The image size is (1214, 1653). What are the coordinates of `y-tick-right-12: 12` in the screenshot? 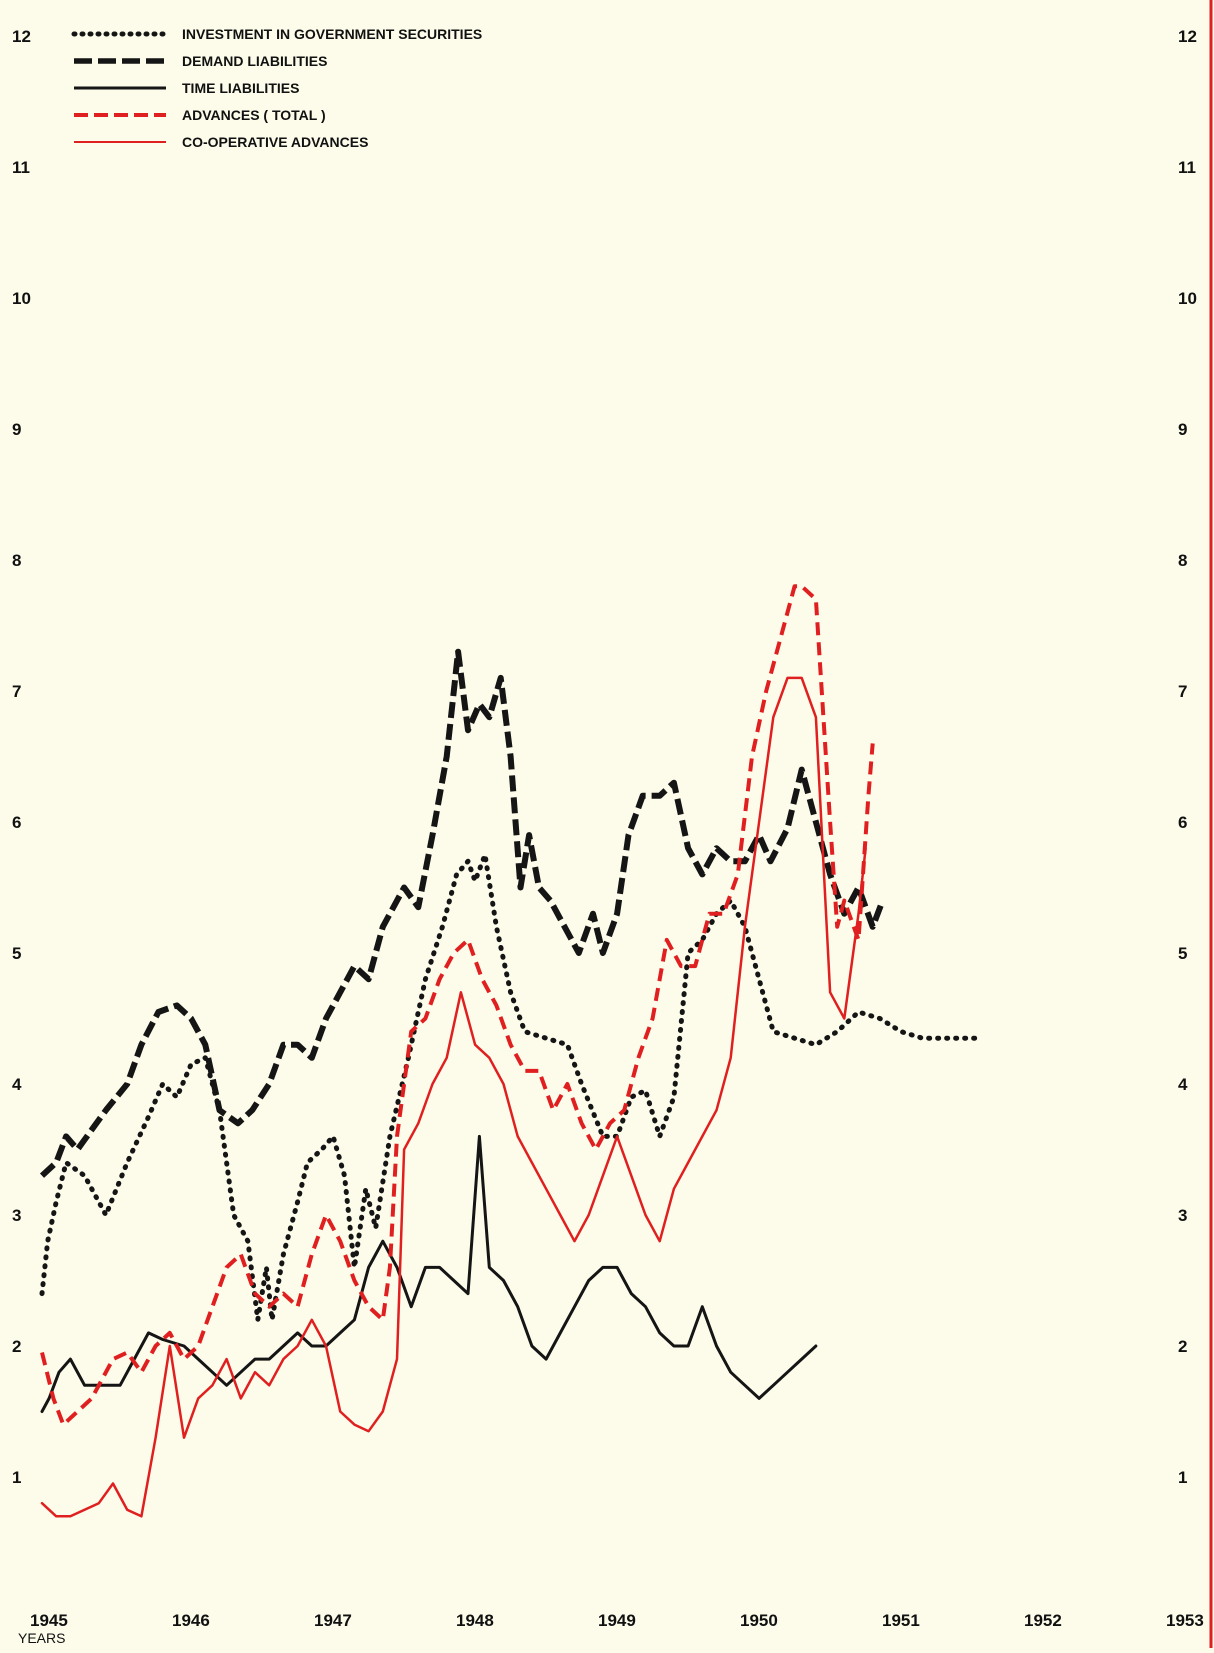 It's located at (1187, 36).